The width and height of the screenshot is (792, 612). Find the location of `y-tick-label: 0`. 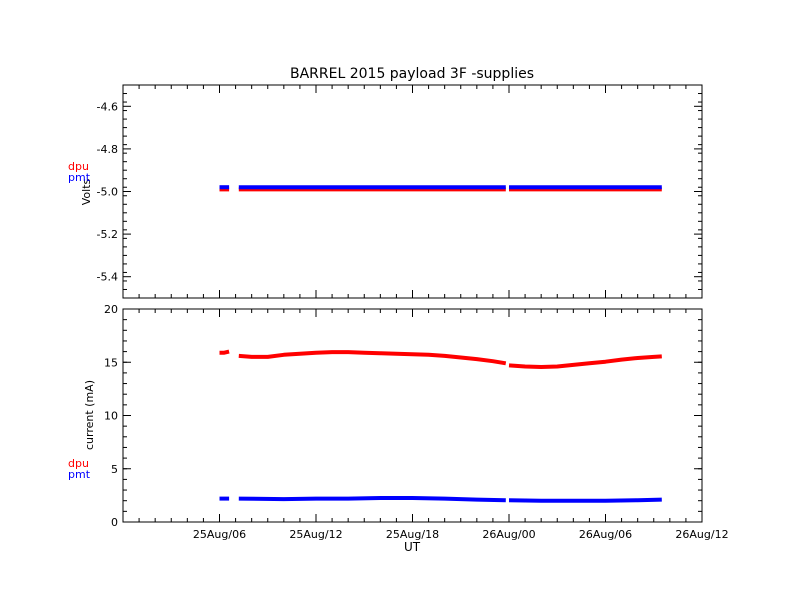

y-tick-label: 0 is located at coordinates (114, 522).